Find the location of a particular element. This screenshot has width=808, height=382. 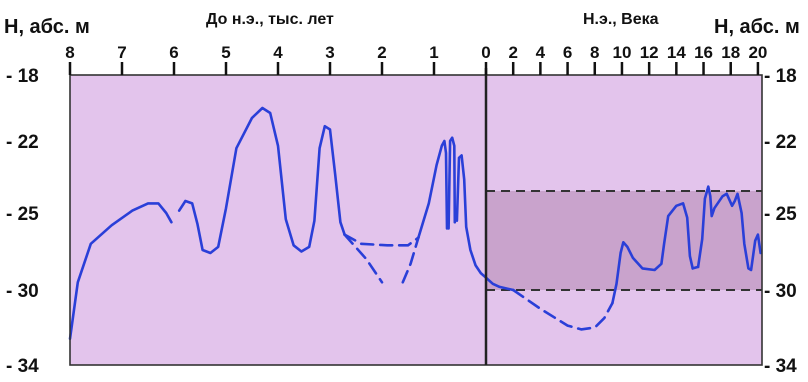

ad-tick-label: 2 is located at coordinates (512, 52).